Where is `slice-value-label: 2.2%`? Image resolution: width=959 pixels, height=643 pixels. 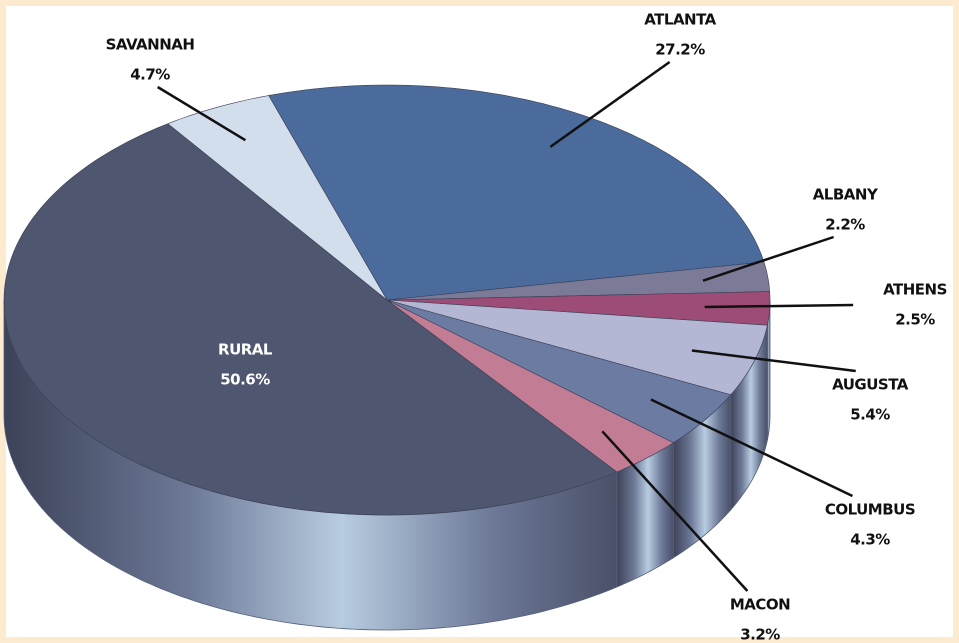 slice-value-label: 2.2% is located at coordinates (845, 225).